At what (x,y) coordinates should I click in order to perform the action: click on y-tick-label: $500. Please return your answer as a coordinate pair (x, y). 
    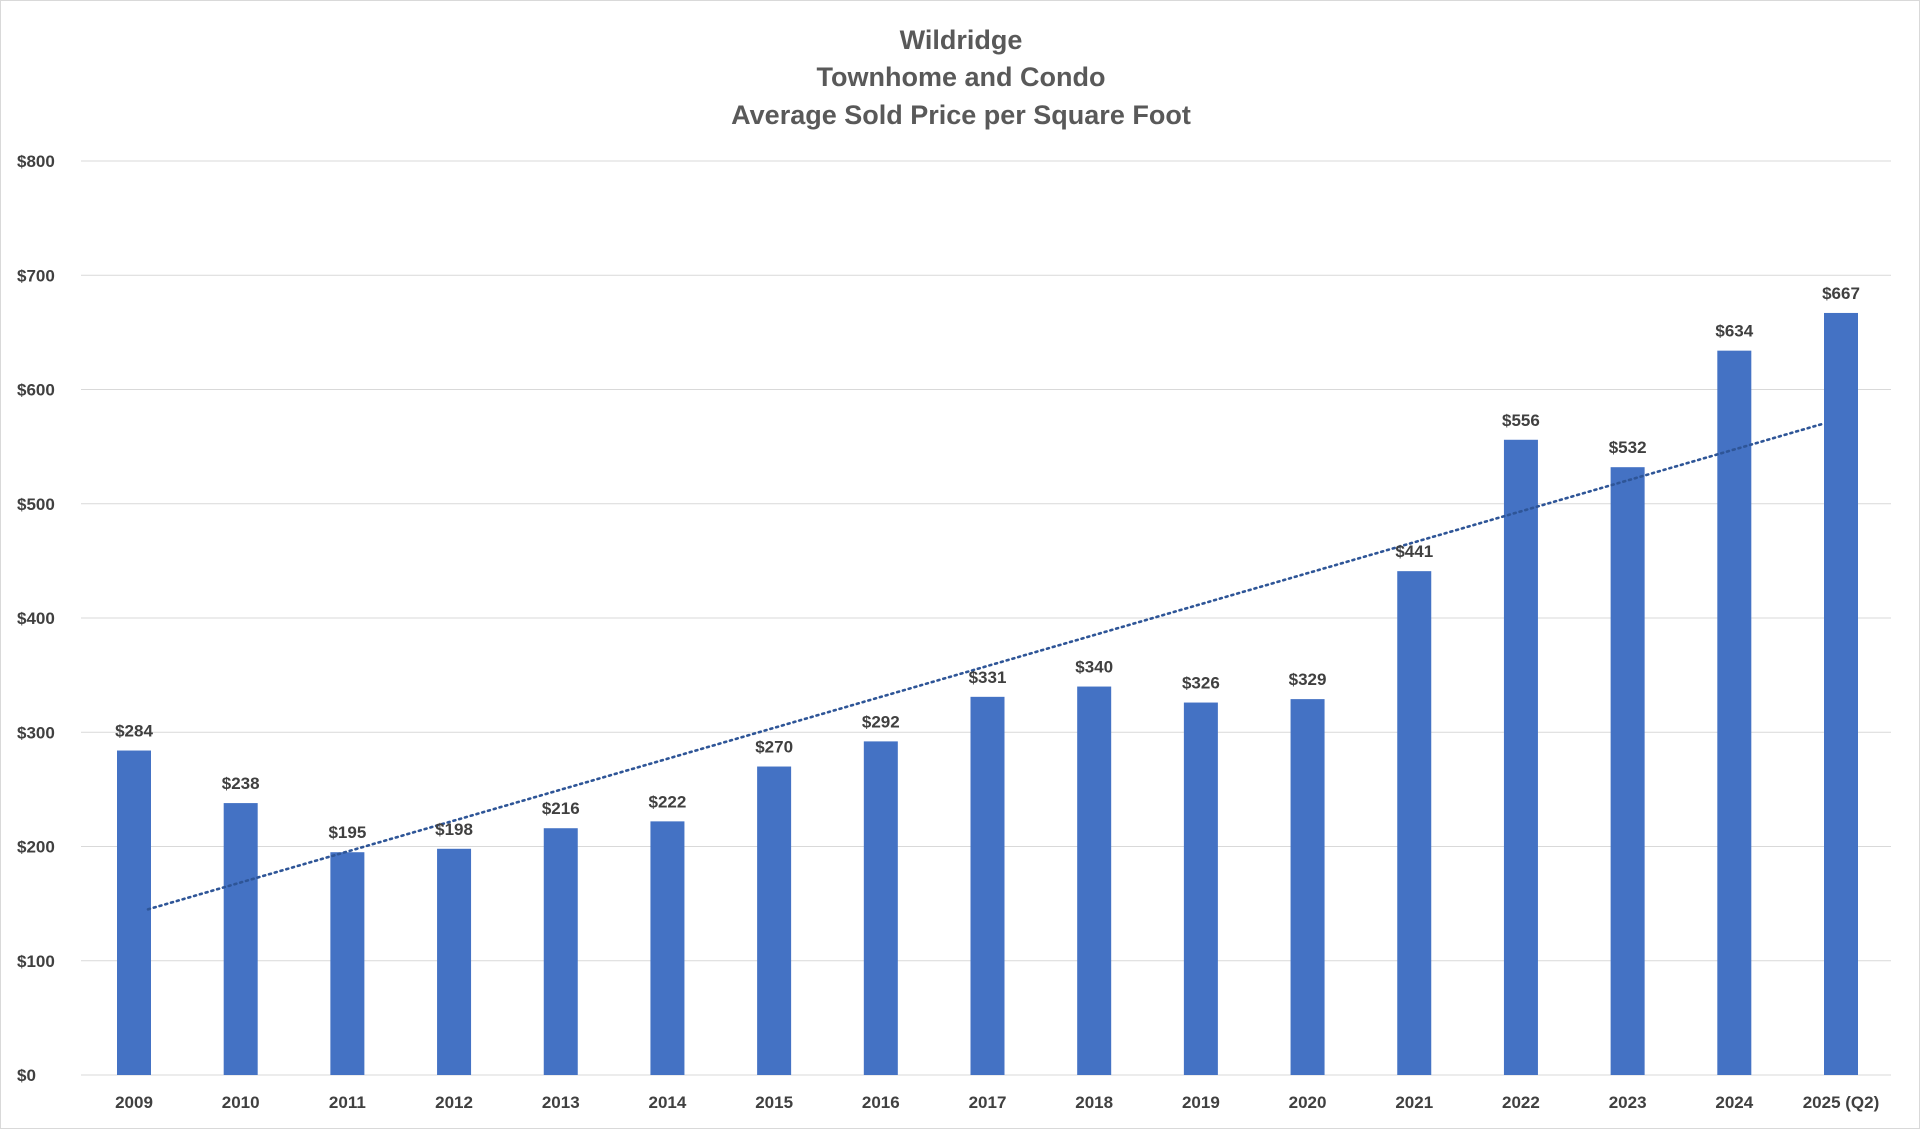
    Looking at the image, I should click on (36, 504).